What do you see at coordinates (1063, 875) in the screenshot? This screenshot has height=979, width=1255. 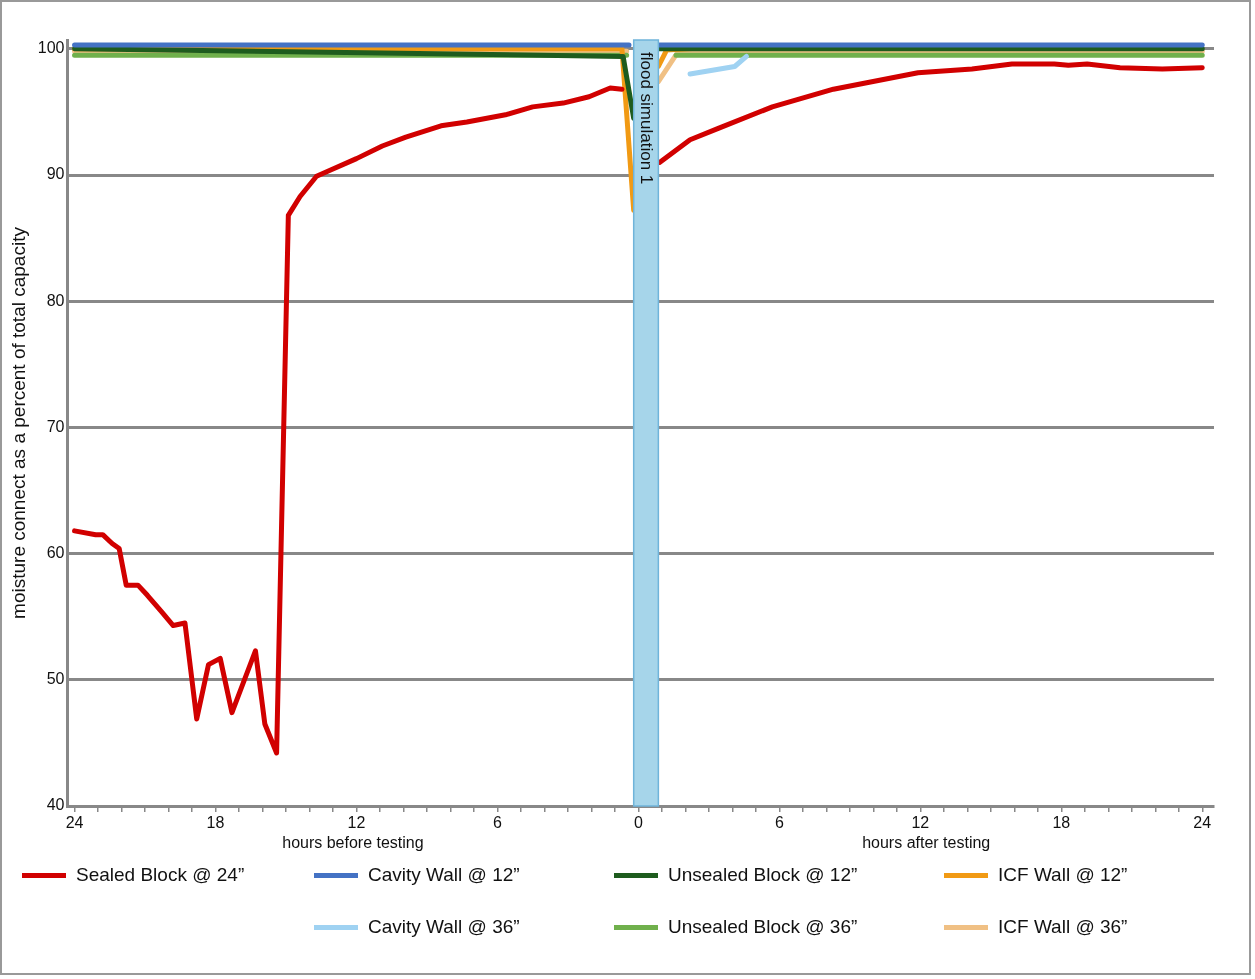 I see `legend-label: ICF Wall @ 12”` at bounding box center [1063, 875].